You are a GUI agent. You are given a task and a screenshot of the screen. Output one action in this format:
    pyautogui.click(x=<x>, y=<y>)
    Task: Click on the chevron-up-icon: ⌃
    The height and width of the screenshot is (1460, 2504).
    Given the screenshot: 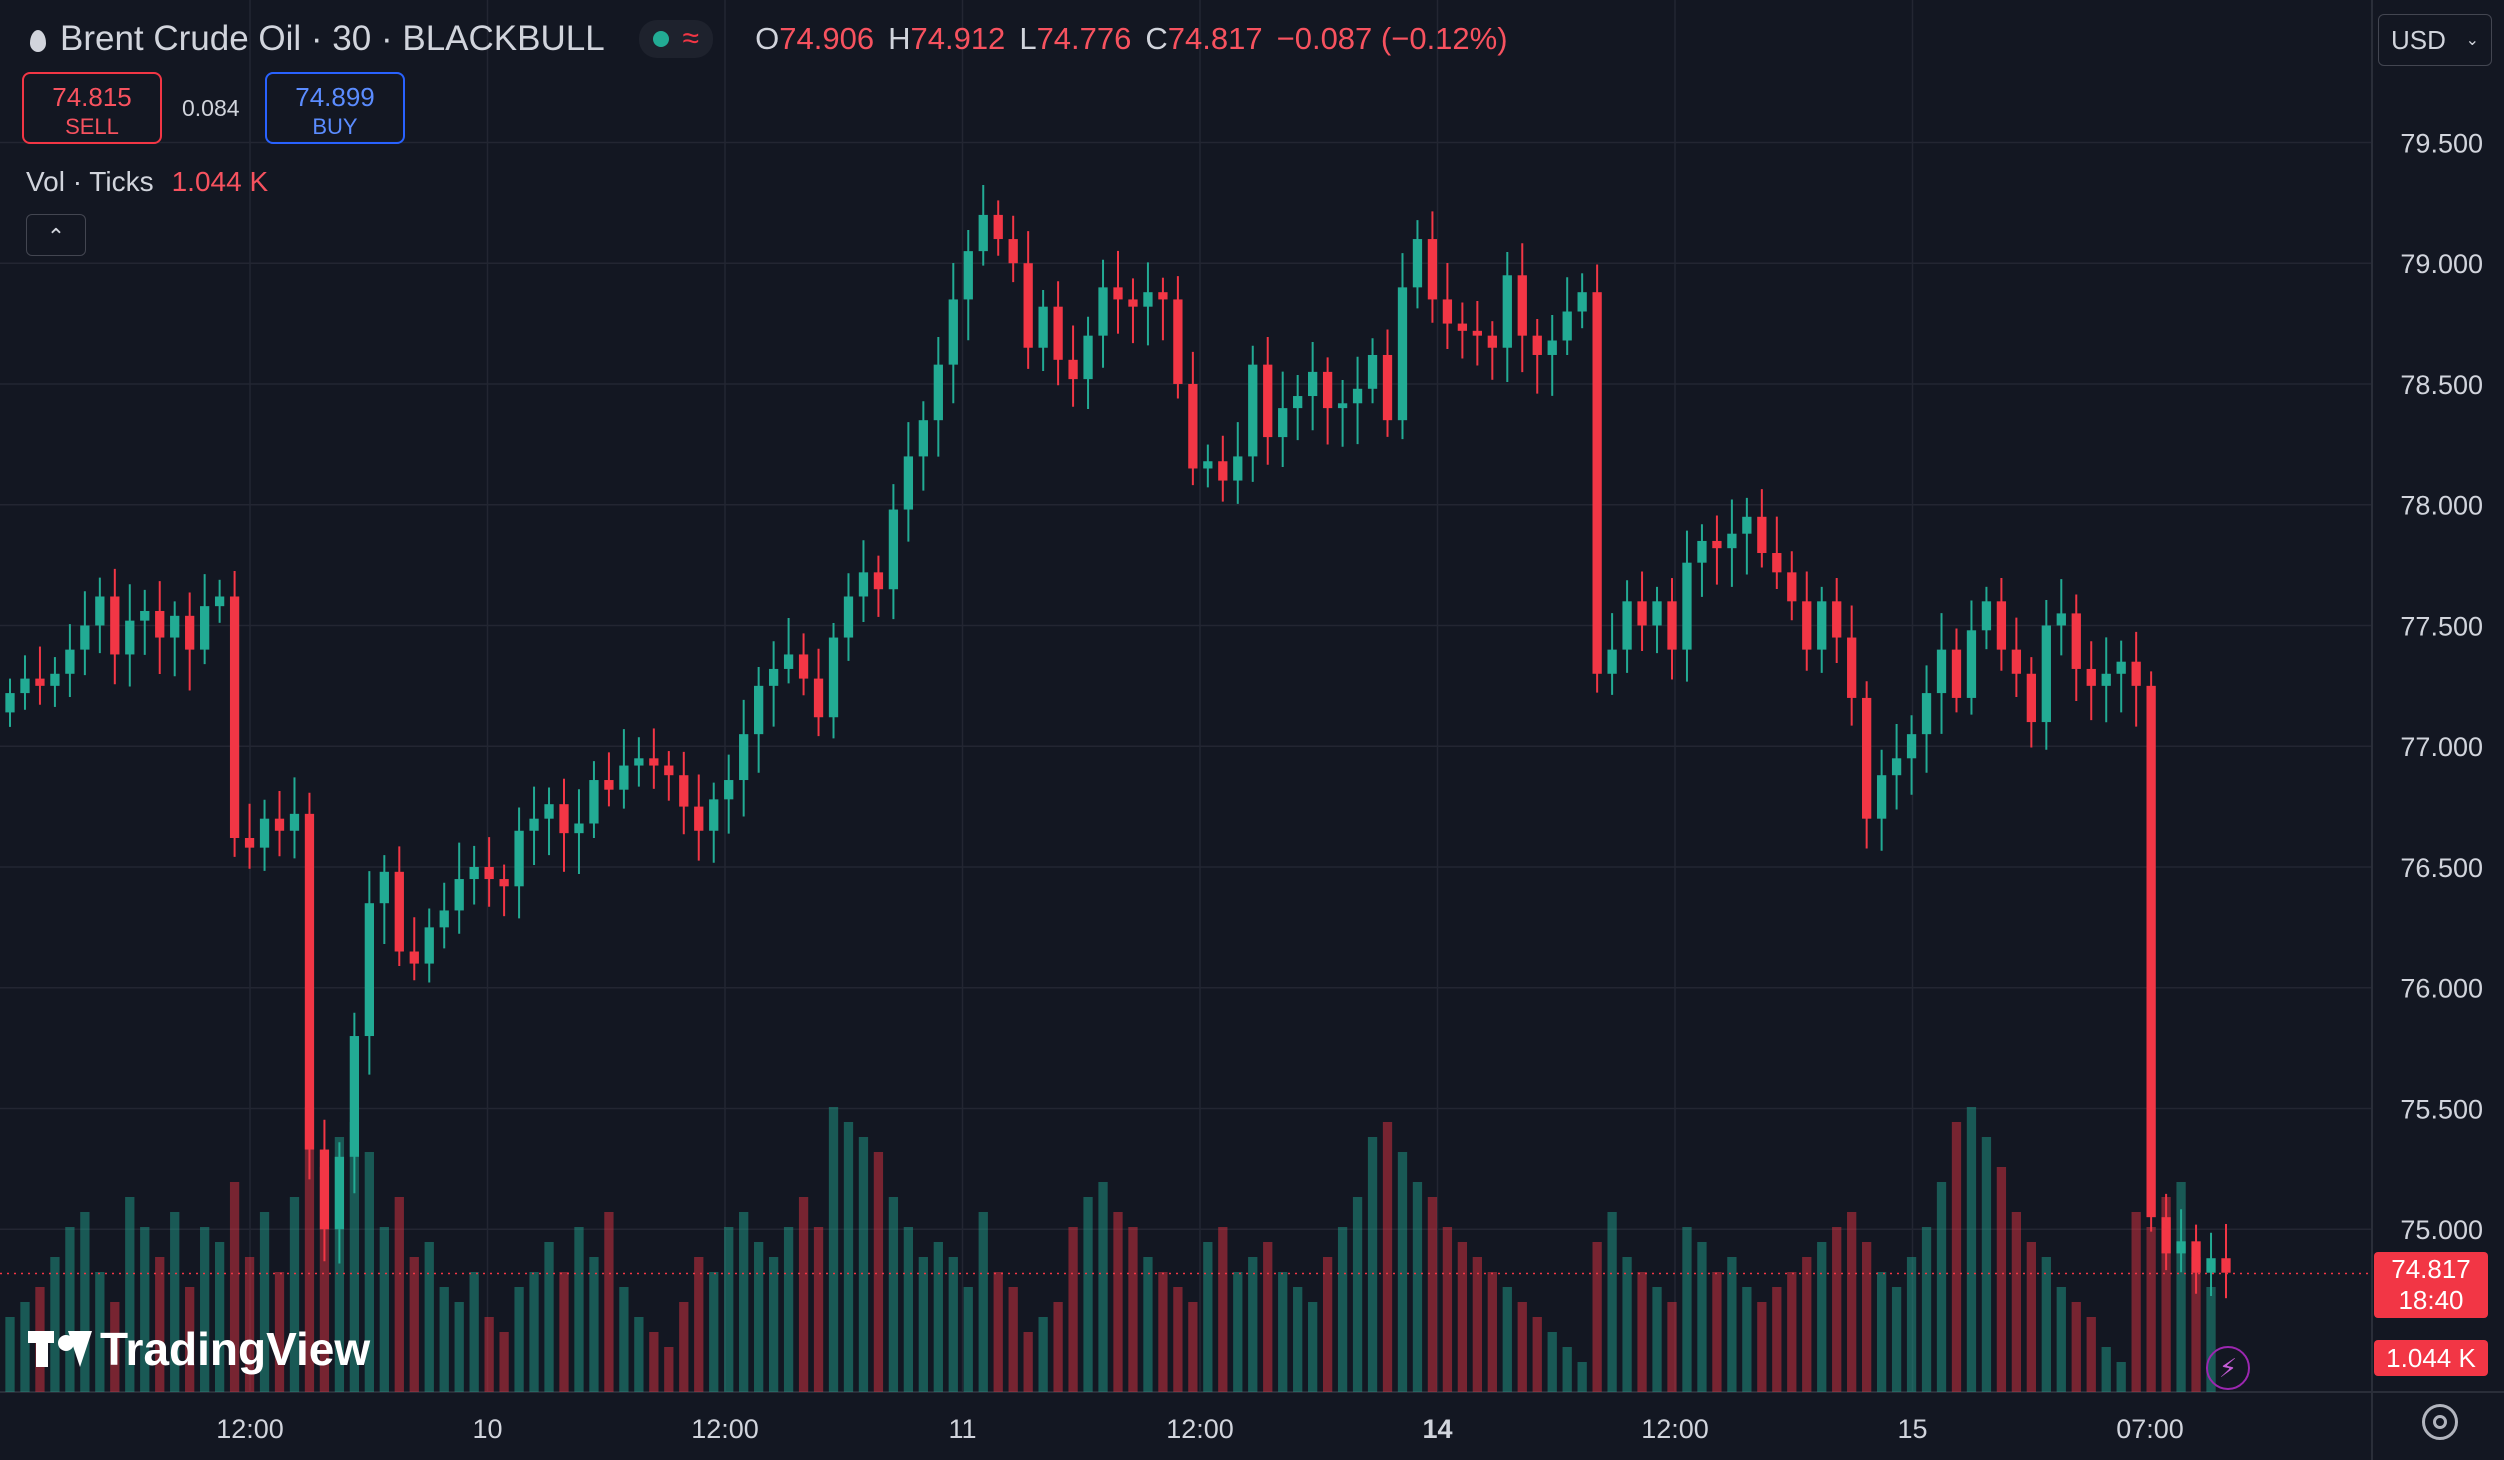 What is the action you would take?
    pyautogui.click(x=56, y=236)
    